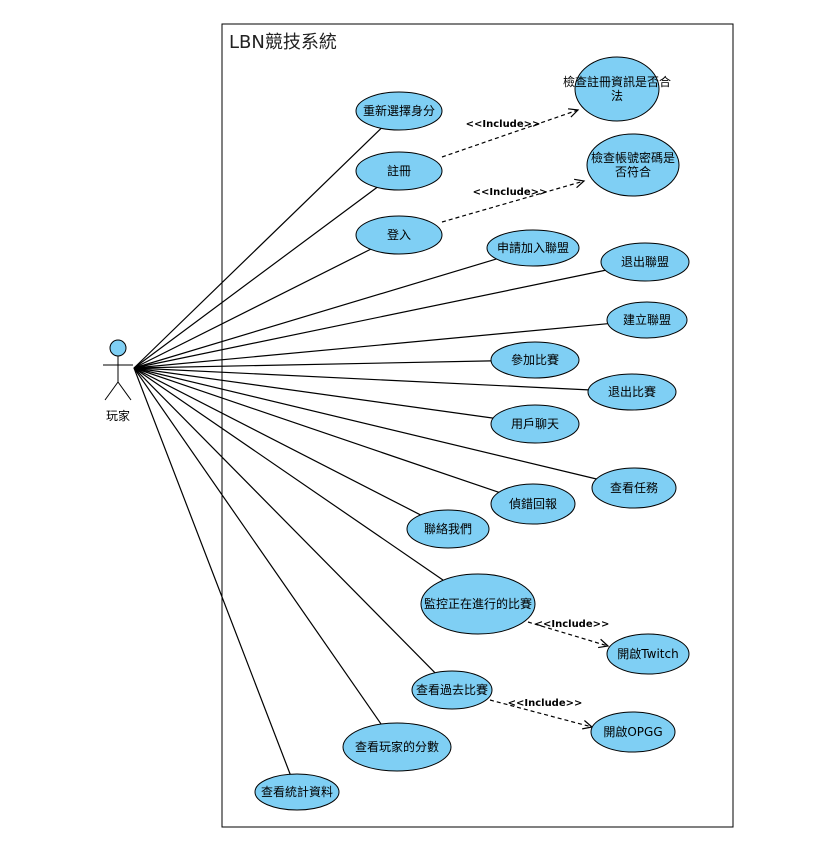 The width and height of the screenshot is (824, 850). Describe the element at coordinates (573, 113) in the screenshot. I see `include-arrowhead-check-register-info` at that location.